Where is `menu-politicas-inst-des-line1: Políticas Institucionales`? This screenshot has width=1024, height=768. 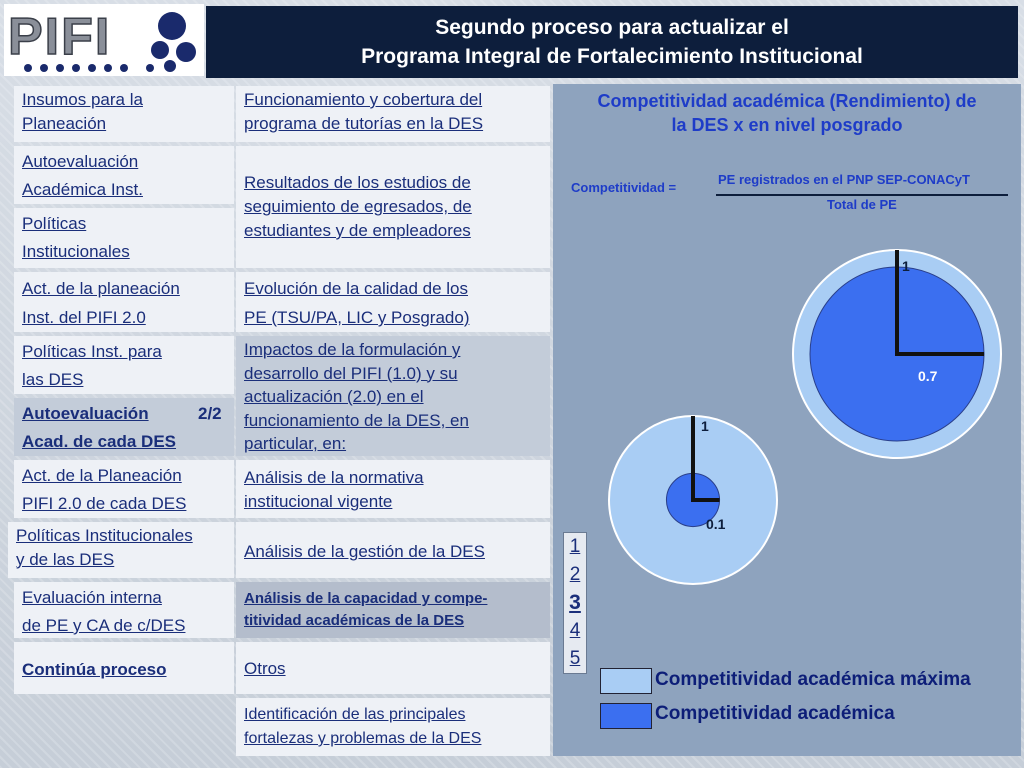
menu-politicas-inst-des-line1: Políticas Institucionales is located at coordinates (104, 535).